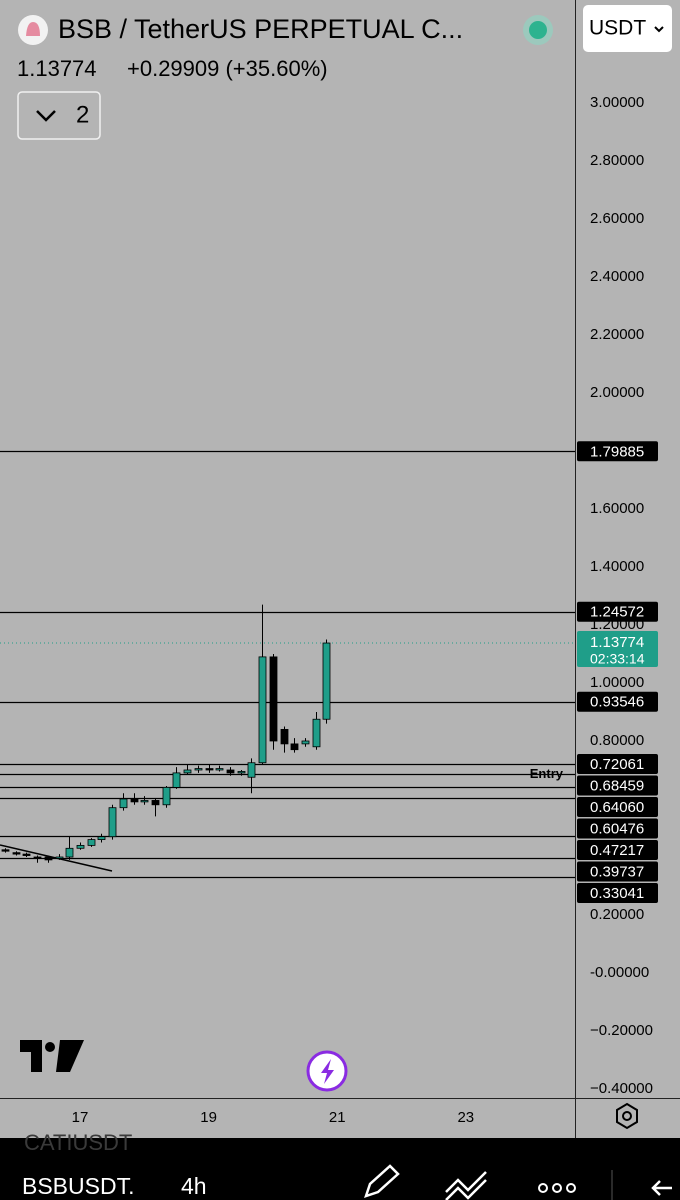  Describe the element at coordinates (382, 1181) in the screenshot. I see `draw-icon` at that location.